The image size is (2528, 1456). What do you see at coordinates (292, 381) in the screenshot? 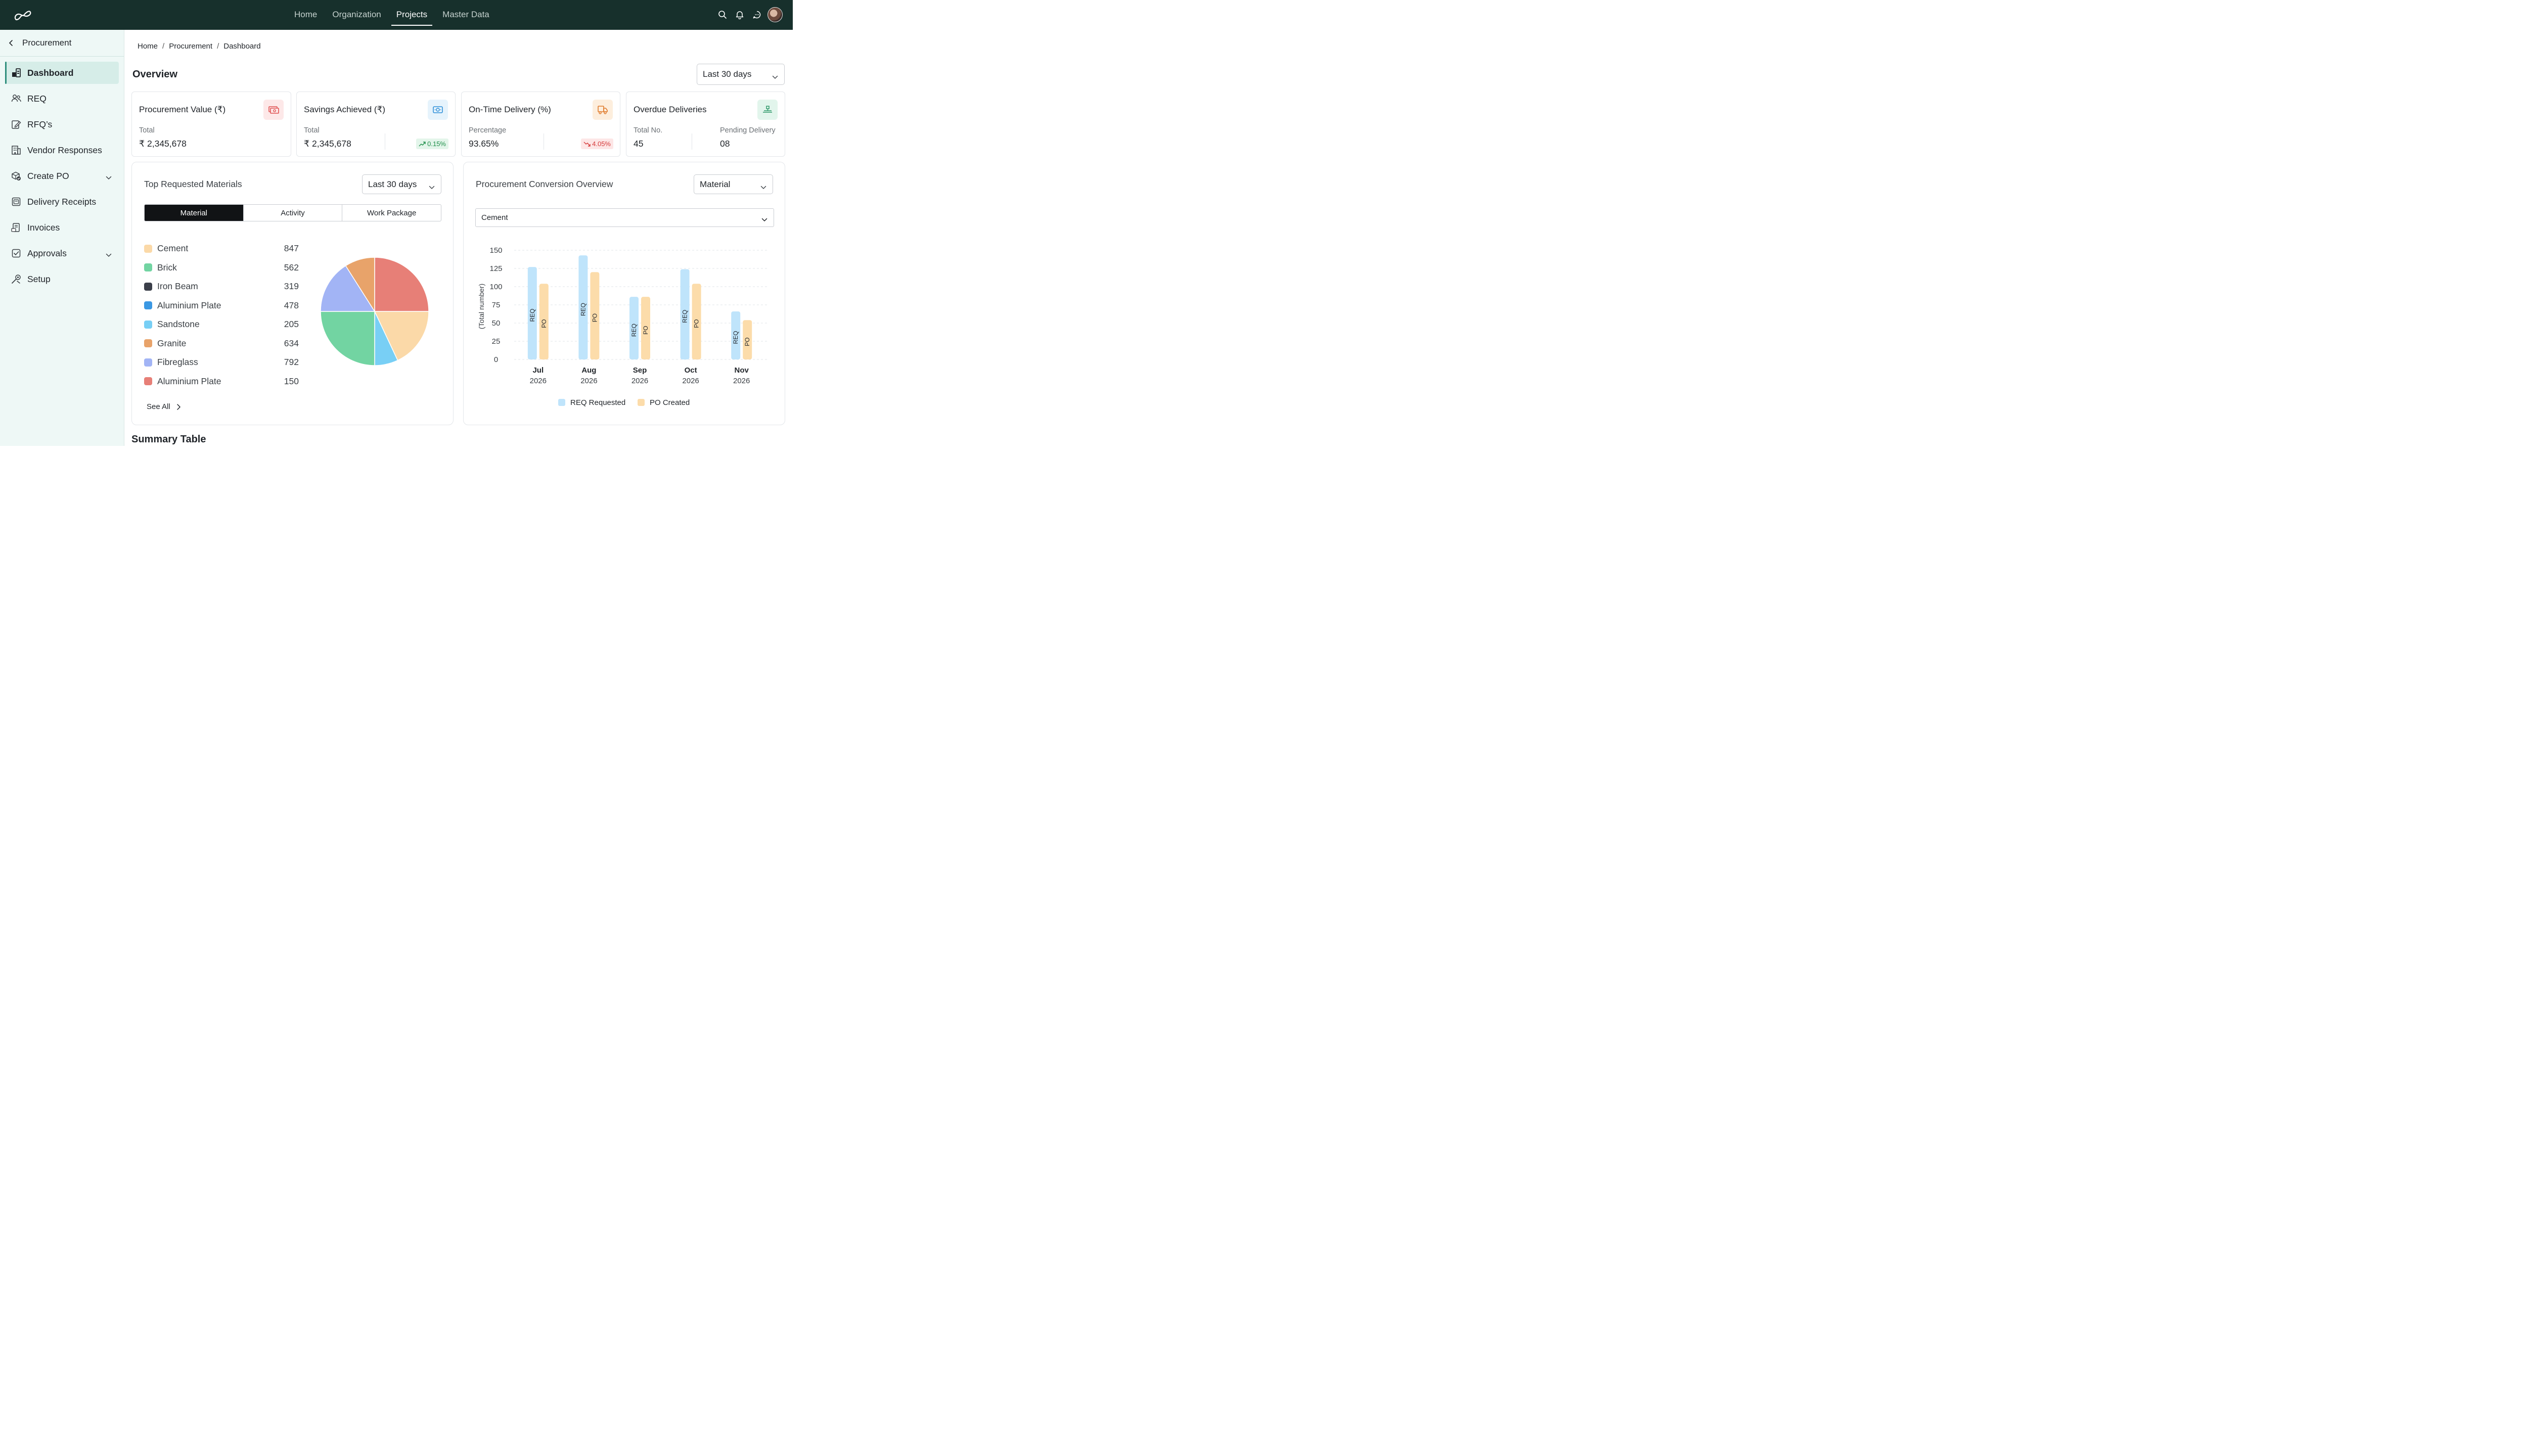
I see `material-value: 150` at bounding box center [292, 381].